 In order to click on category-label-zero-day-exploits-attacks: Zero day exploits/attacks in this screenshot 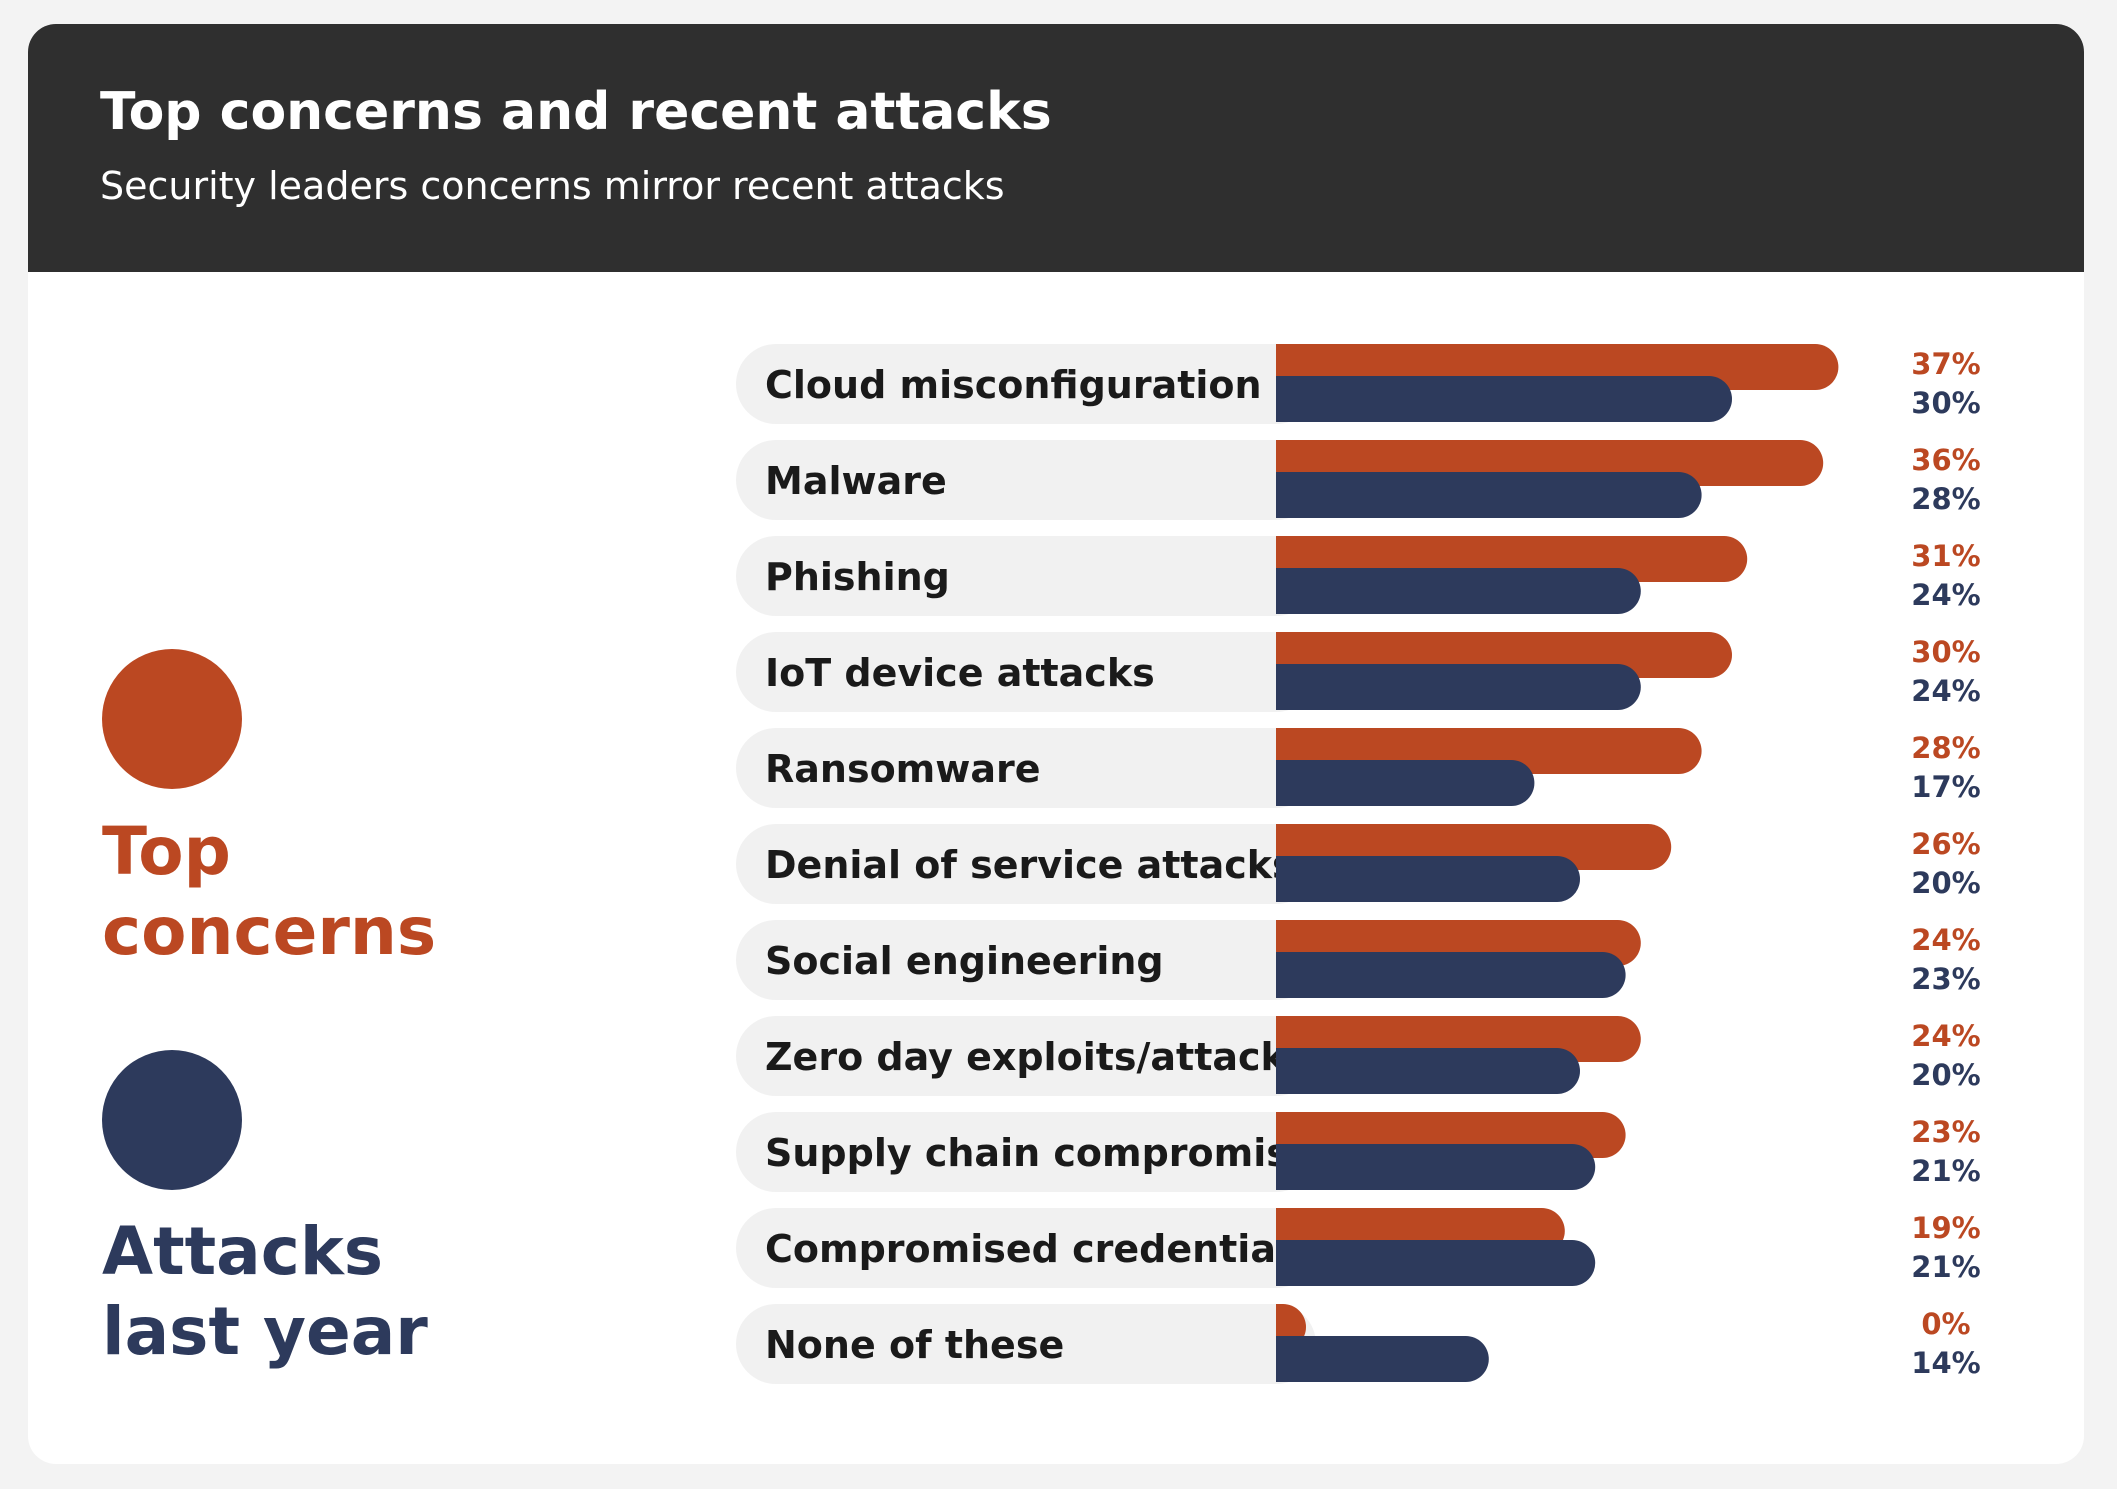, I will do `click(1036, 1057)`.